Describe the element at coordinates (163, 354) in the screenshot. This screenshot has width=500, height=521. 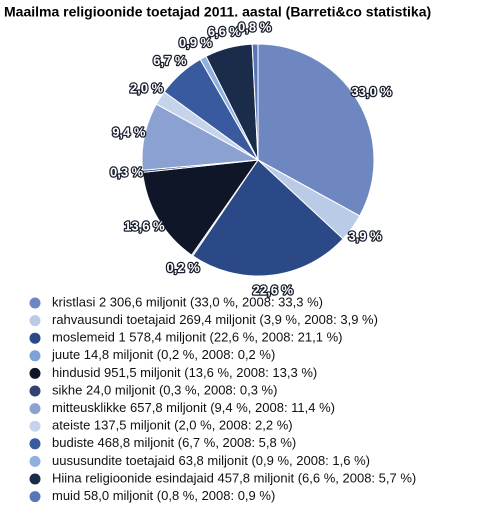
I see `legend-label: juute 14,8 miljonit (0,2 %, 2008: 0,2 %)` at that location.